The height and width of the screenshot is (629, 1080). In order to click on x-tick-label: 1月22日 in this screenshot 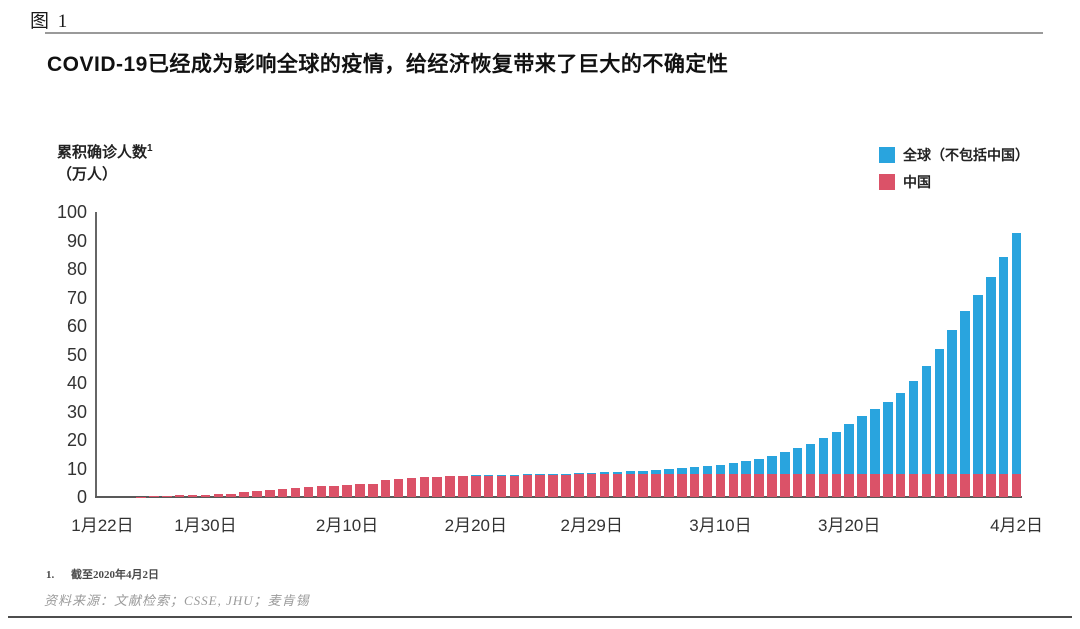, I will do `click(102, 525)`.